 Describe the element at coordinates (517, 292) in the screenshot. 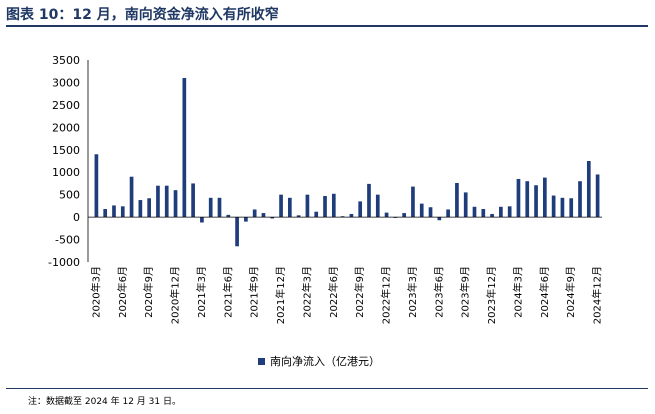

I see `x-tick-label: 2024年3月` at that location.